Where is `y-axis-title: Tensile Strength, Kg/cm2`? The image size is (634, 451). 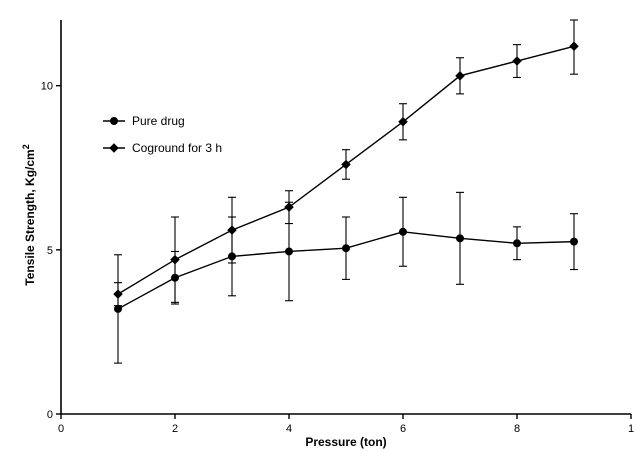 y-axis-title: Tensile Strength, Kg/cm2 is located at coordinates (29, 214).